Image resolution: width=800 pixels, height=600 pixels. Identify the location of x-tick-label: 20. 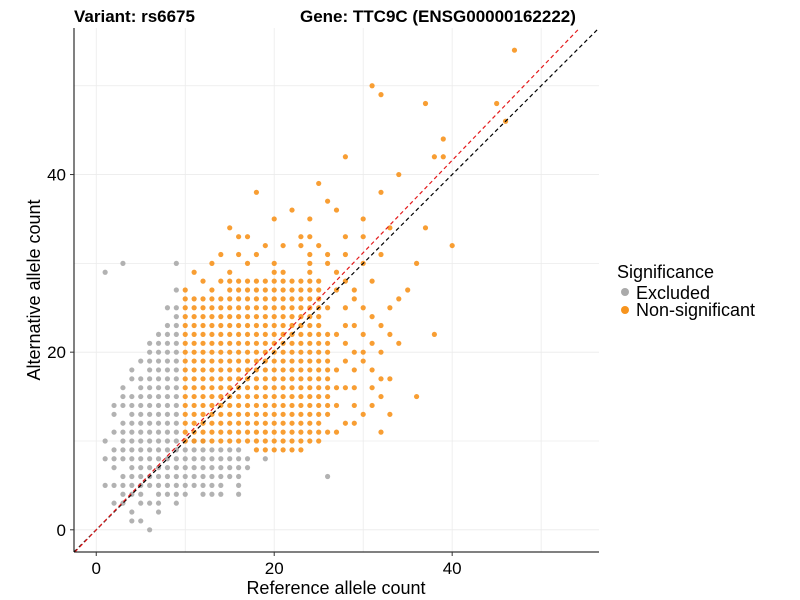
(274, 568).